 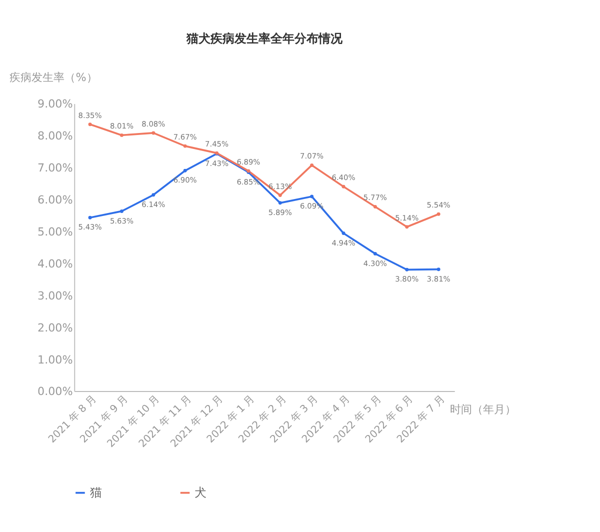 I want to click on chart-title: 猫犬疾病发生率全年分布情况, so click(x=264, y=38).